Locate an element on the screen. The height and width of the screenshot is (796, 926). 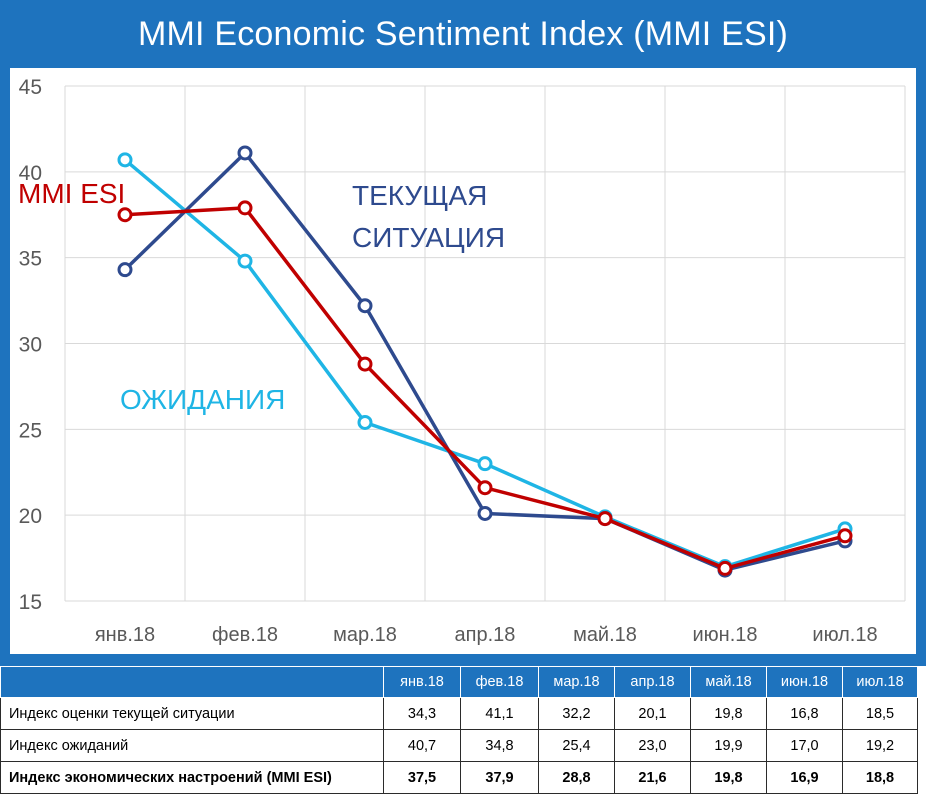
series-label: MMI ESI is located at coordinates (71, 193).